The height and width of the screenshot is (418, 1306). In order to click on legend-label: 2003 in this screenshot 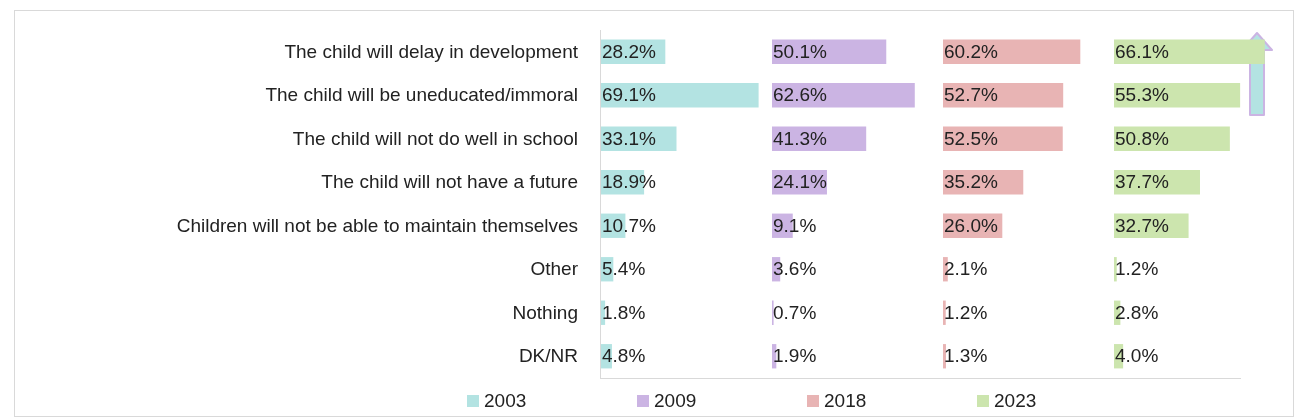, I will do `click(505, 401)`.